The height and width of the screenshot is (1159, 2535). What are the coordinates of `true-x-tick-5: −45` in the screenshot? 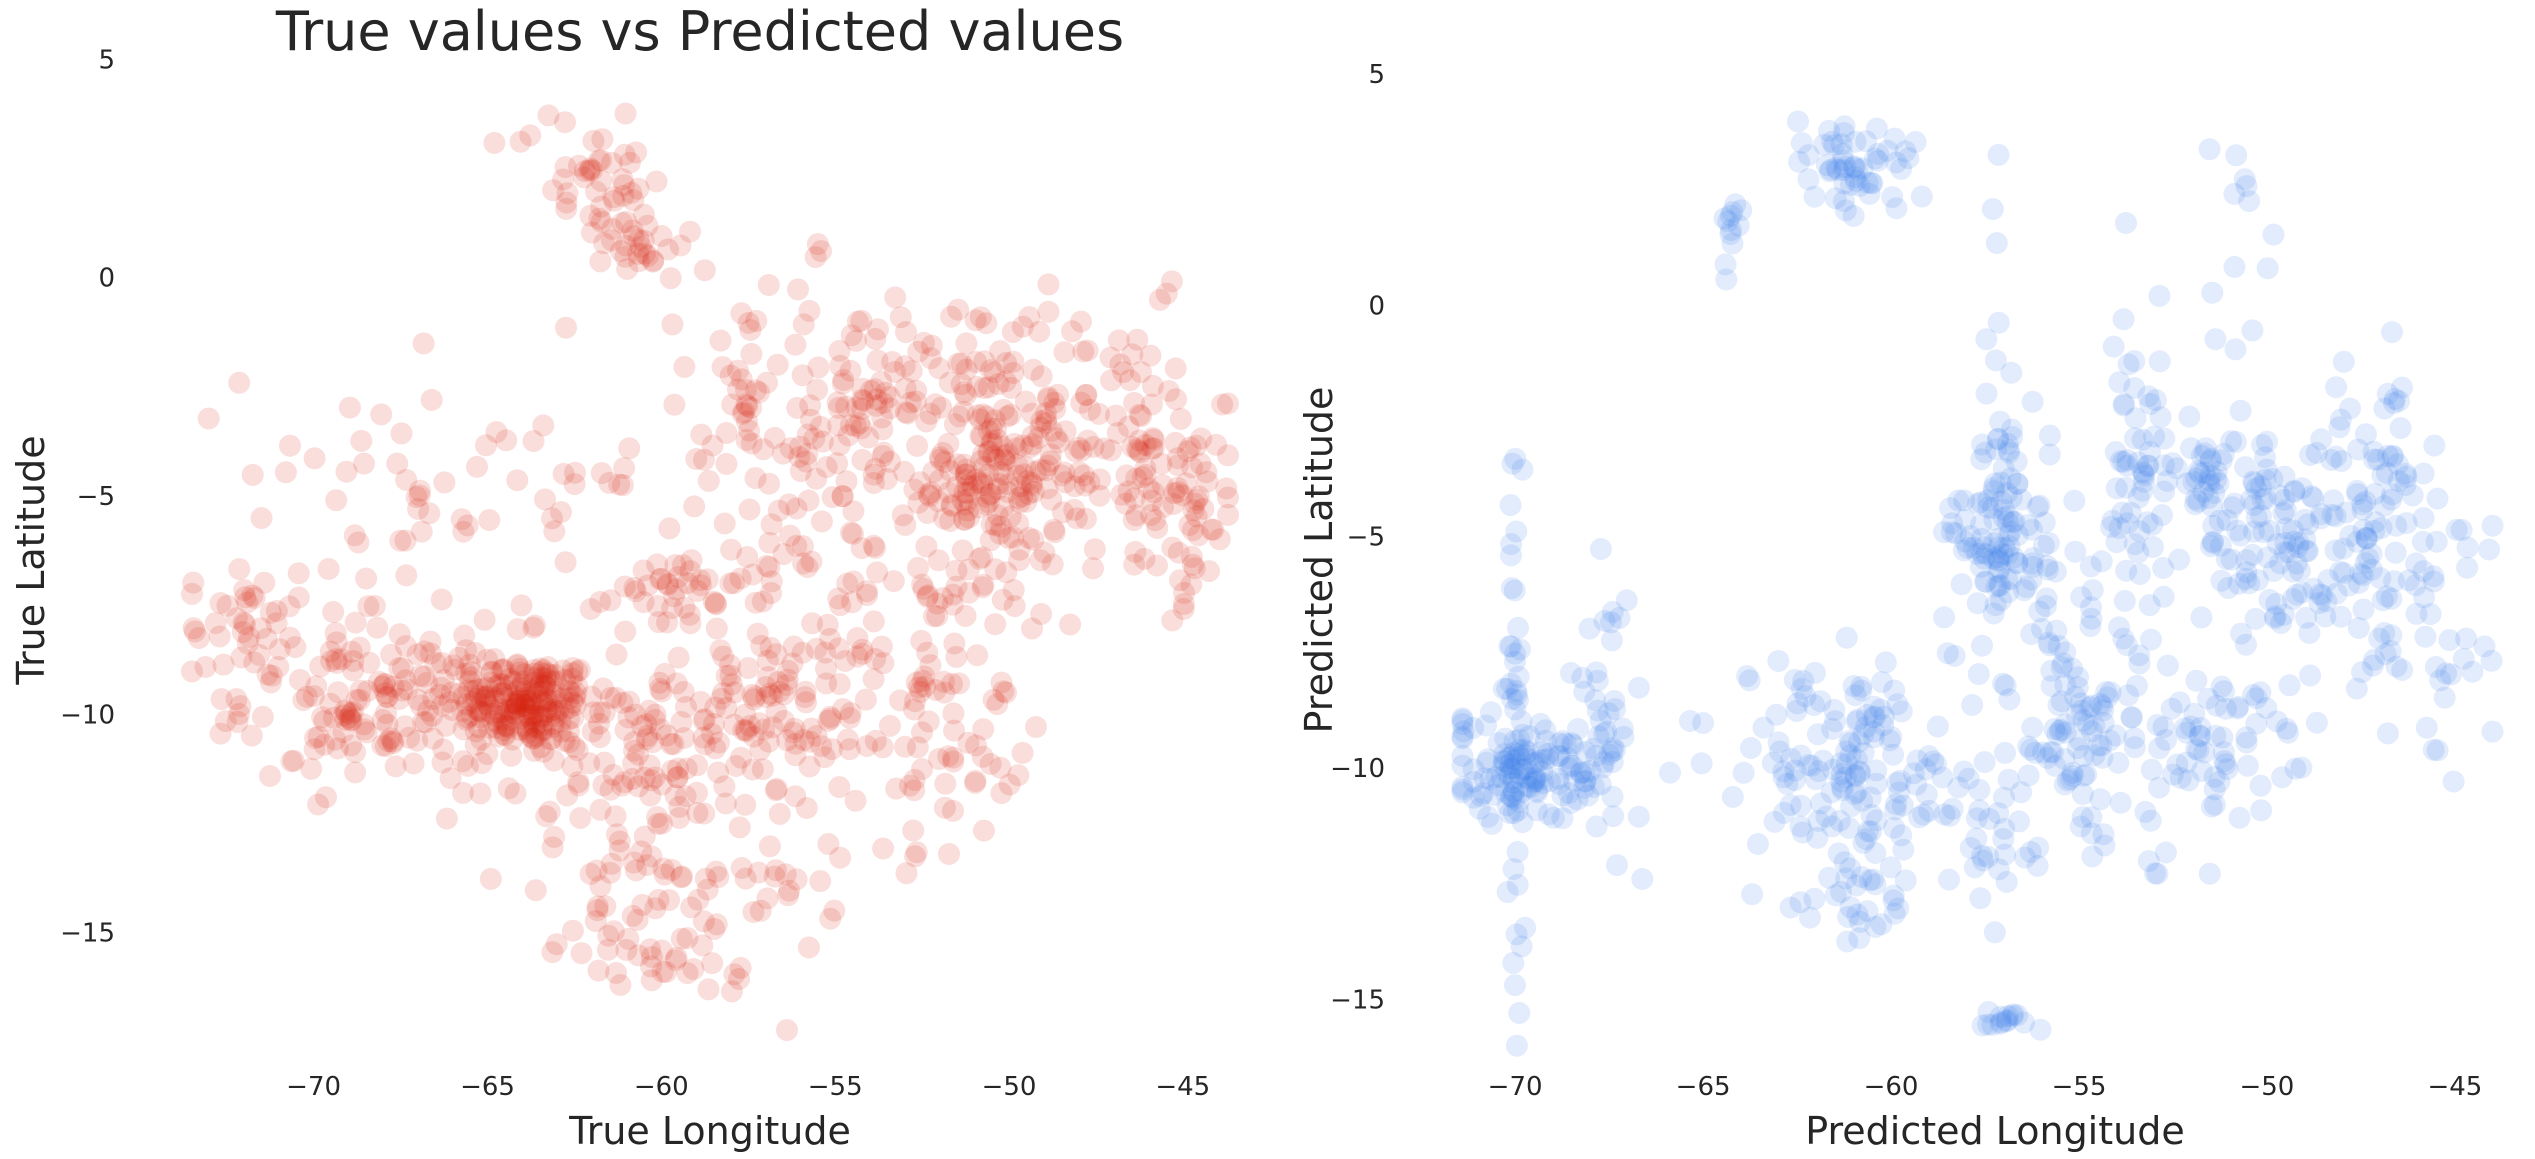 It's located at (1182, 1087).